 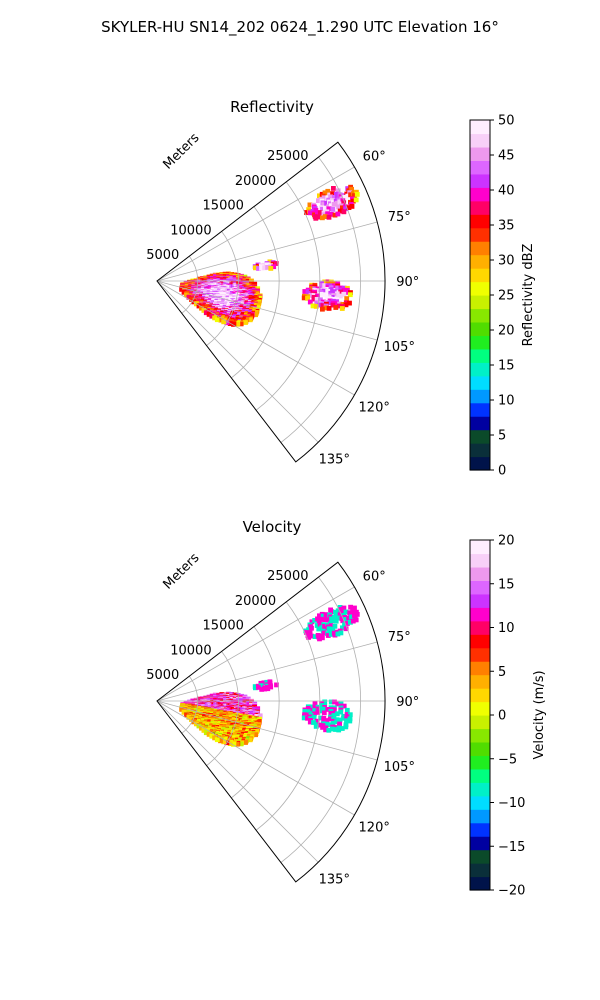 What do you see at coordinates (271, 722) in the screenshot?
I see `velocity-grid` at bounding box center [271, 722].